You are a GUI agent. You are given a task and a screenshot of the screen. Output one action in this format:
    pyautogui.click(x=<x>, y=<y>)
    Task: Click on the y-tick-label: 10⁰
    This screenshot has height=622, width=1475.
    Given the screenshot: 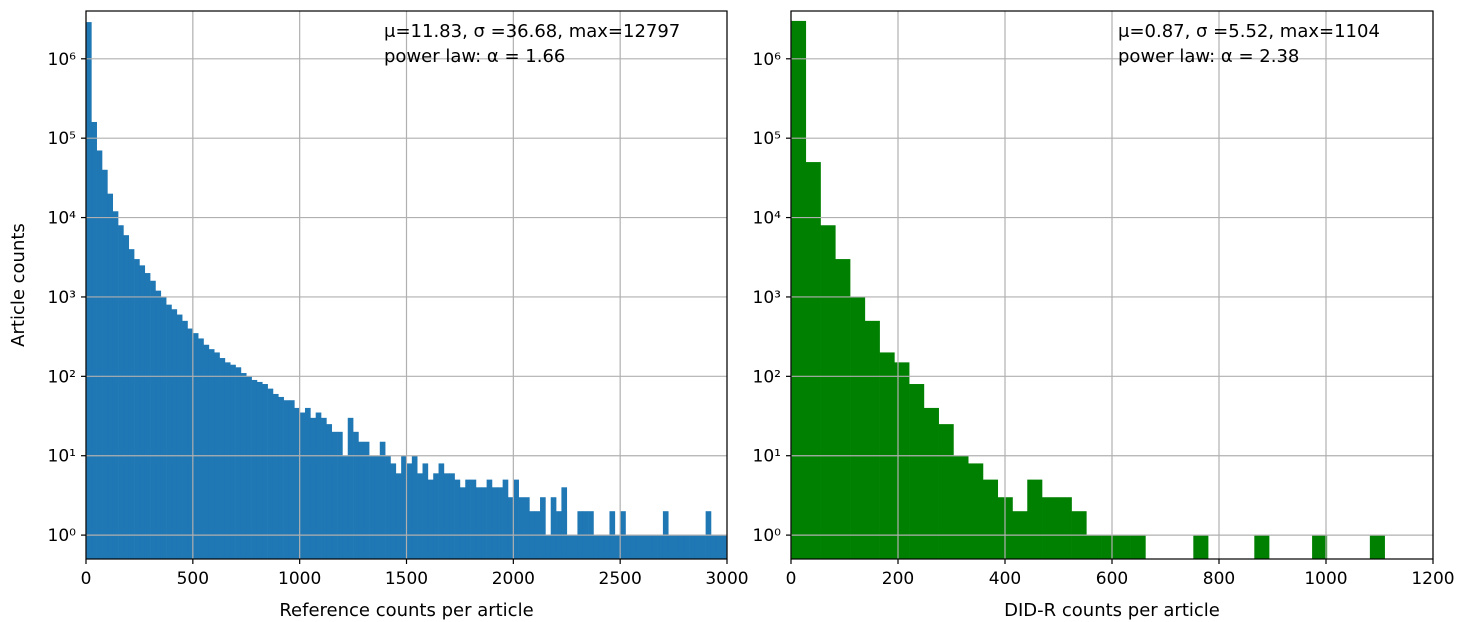 What is the action you would take?
    pyautogui.click(x=62, y=536)
    